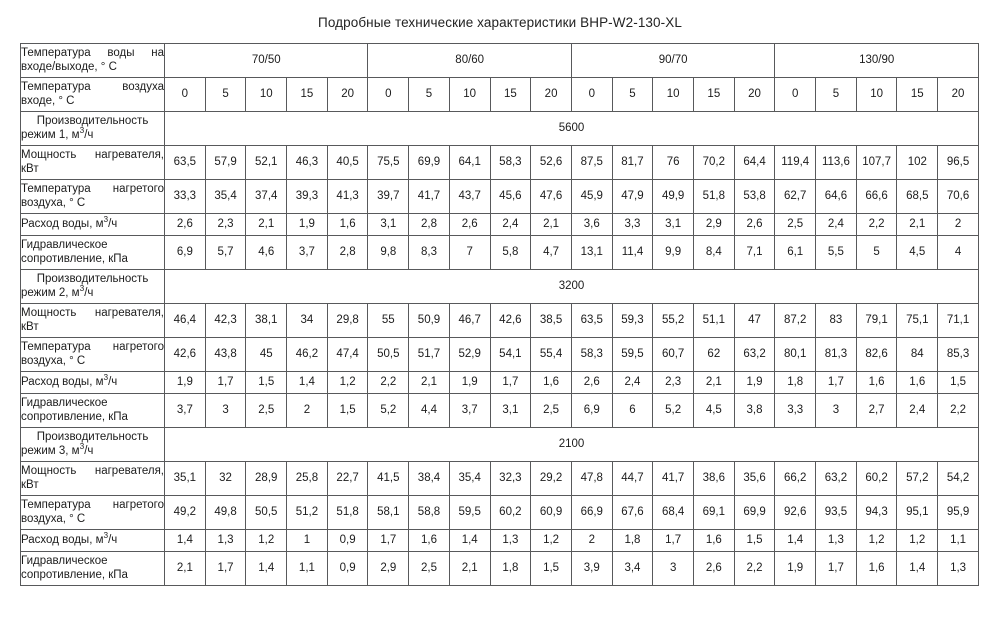 This screenshot has width=1000, height=635. Describe the element at coordinates (429, 196) in the screenshot. I see `heated-air-temperature-cell: 41,7` at that location.